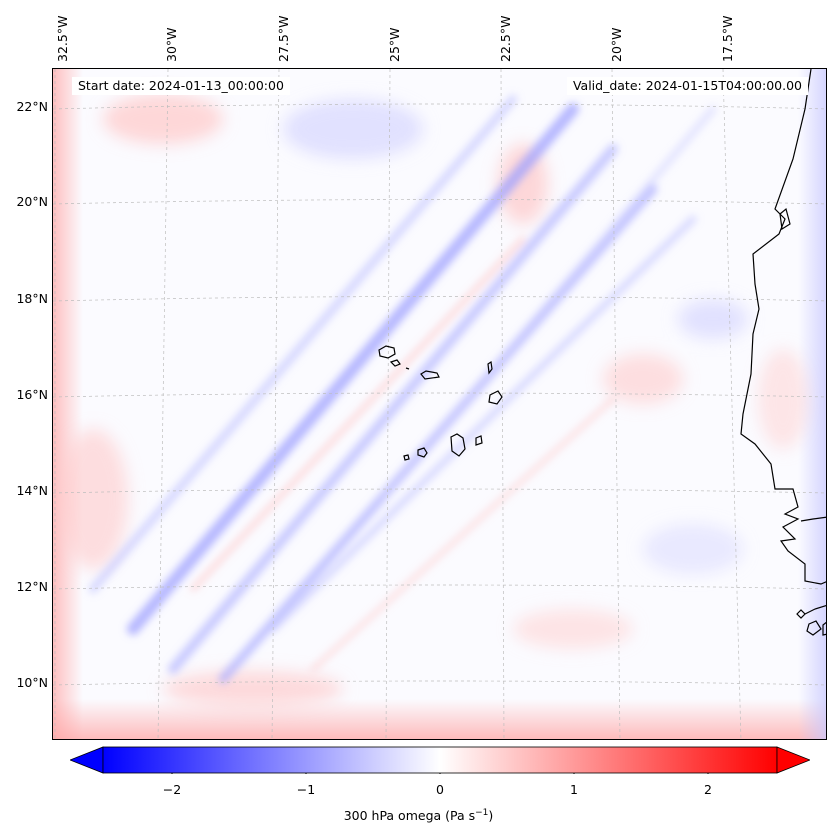  Describe the element at coordinates (574, 789) in the screenshot. I see `colorbar-tick-1: 1` at that location.